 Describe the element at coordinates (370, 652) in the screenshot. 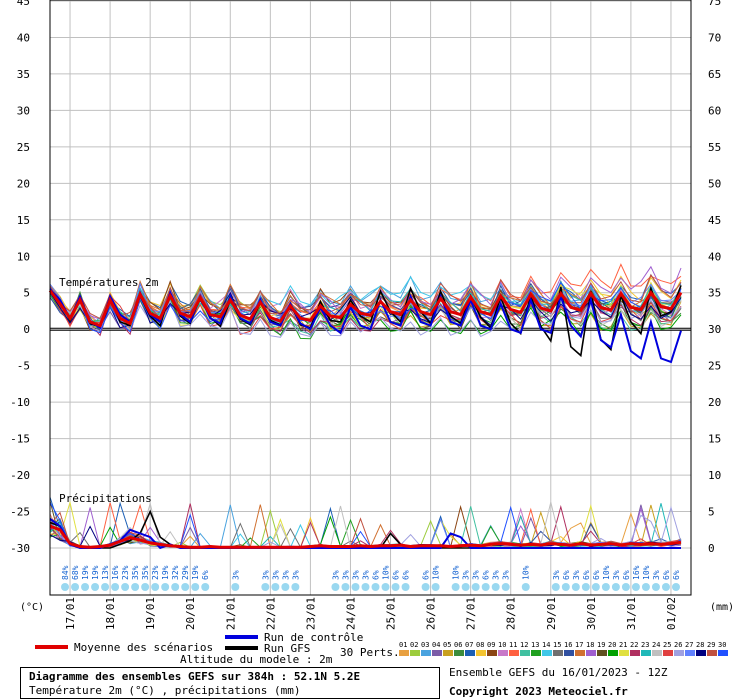

I see `legend-perts-label: 30 Perts.` at that location.